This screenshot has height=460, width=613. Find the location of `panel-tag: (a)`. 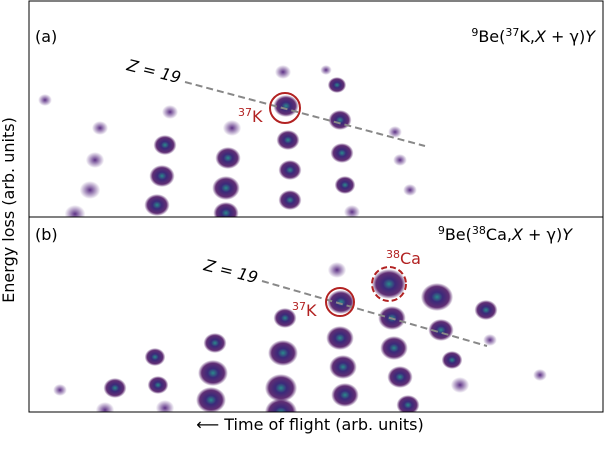

panel-tag: (a) is located at coordinates (46, 36).